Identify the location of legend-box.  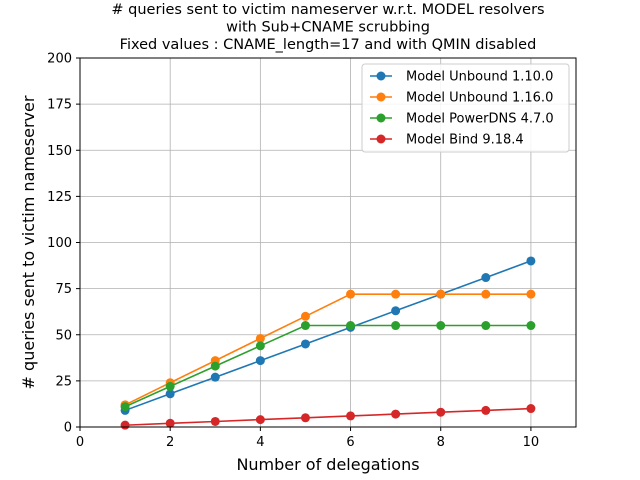
(465, 108).